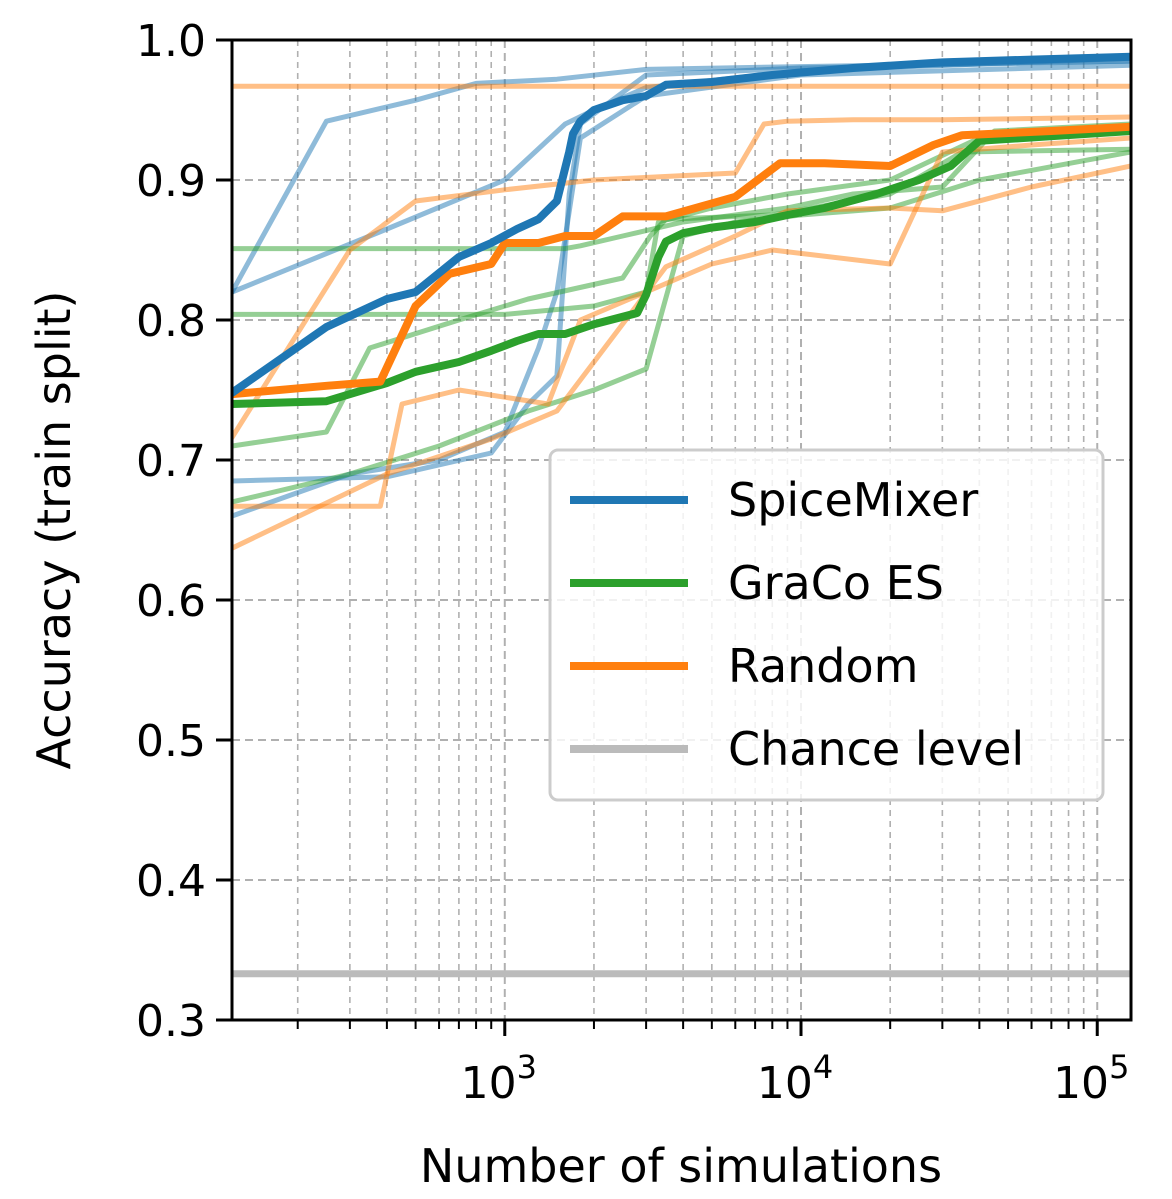 Image resolution: width=1172 pixels, height=1199 pixels. What do you see at coordinates (171, 461) in the screenshot?
I see `y-tick-label: 0.7` at bounding box center [171, 461].